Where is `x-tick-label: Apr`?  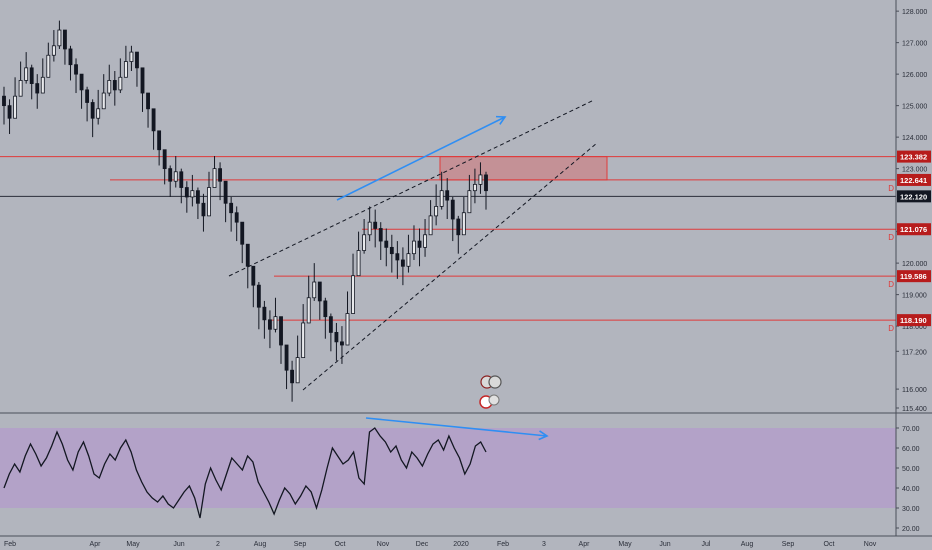 x-tick-label: Apr is located at coordinates (585, 544).